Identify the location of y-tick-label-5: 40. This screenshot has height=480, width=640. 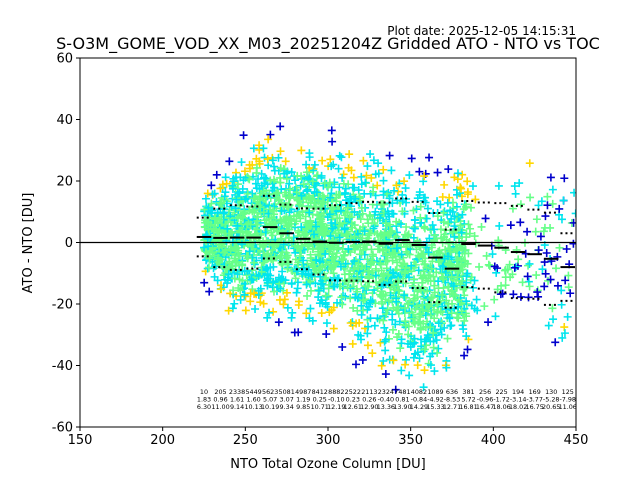
(64, 120).